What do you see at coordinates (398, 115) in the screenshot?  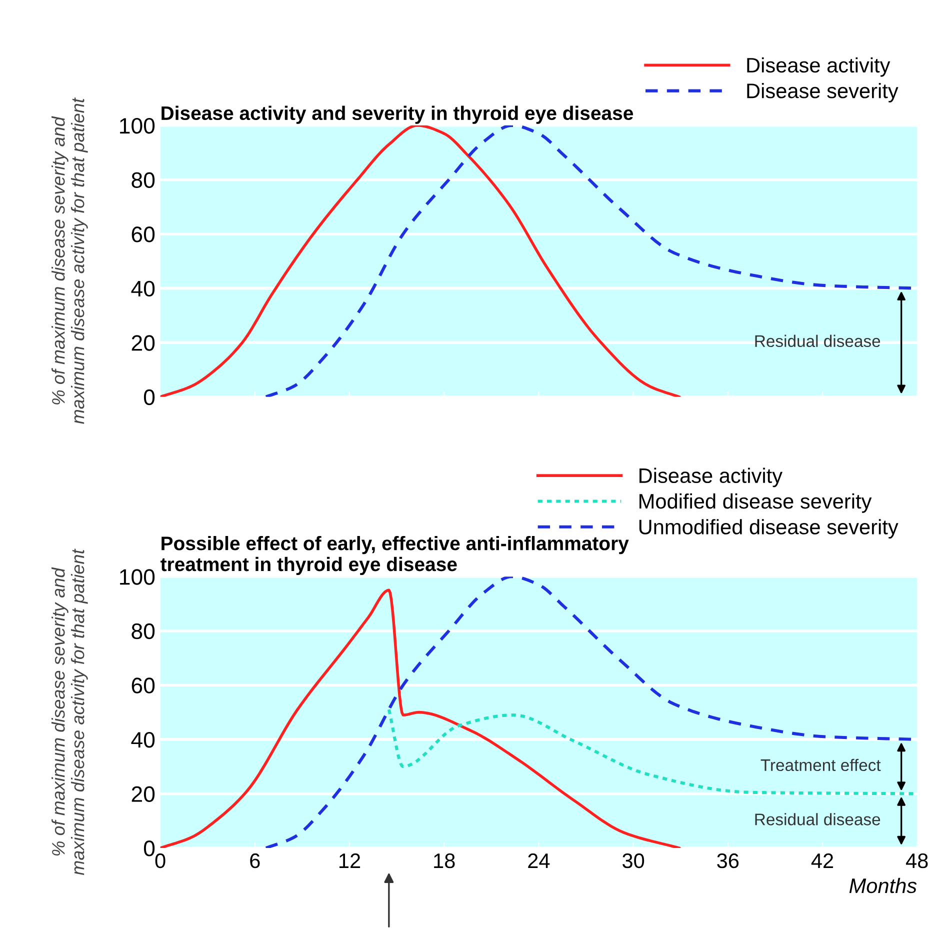 I see `chart-title: Disease activity and severity in thyroid eye disease` at bounding box center [398, 115].